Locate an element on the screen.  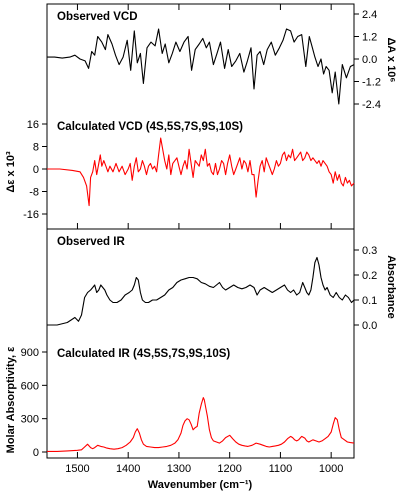
series-line-p0 is located at coordinates (201, 66).